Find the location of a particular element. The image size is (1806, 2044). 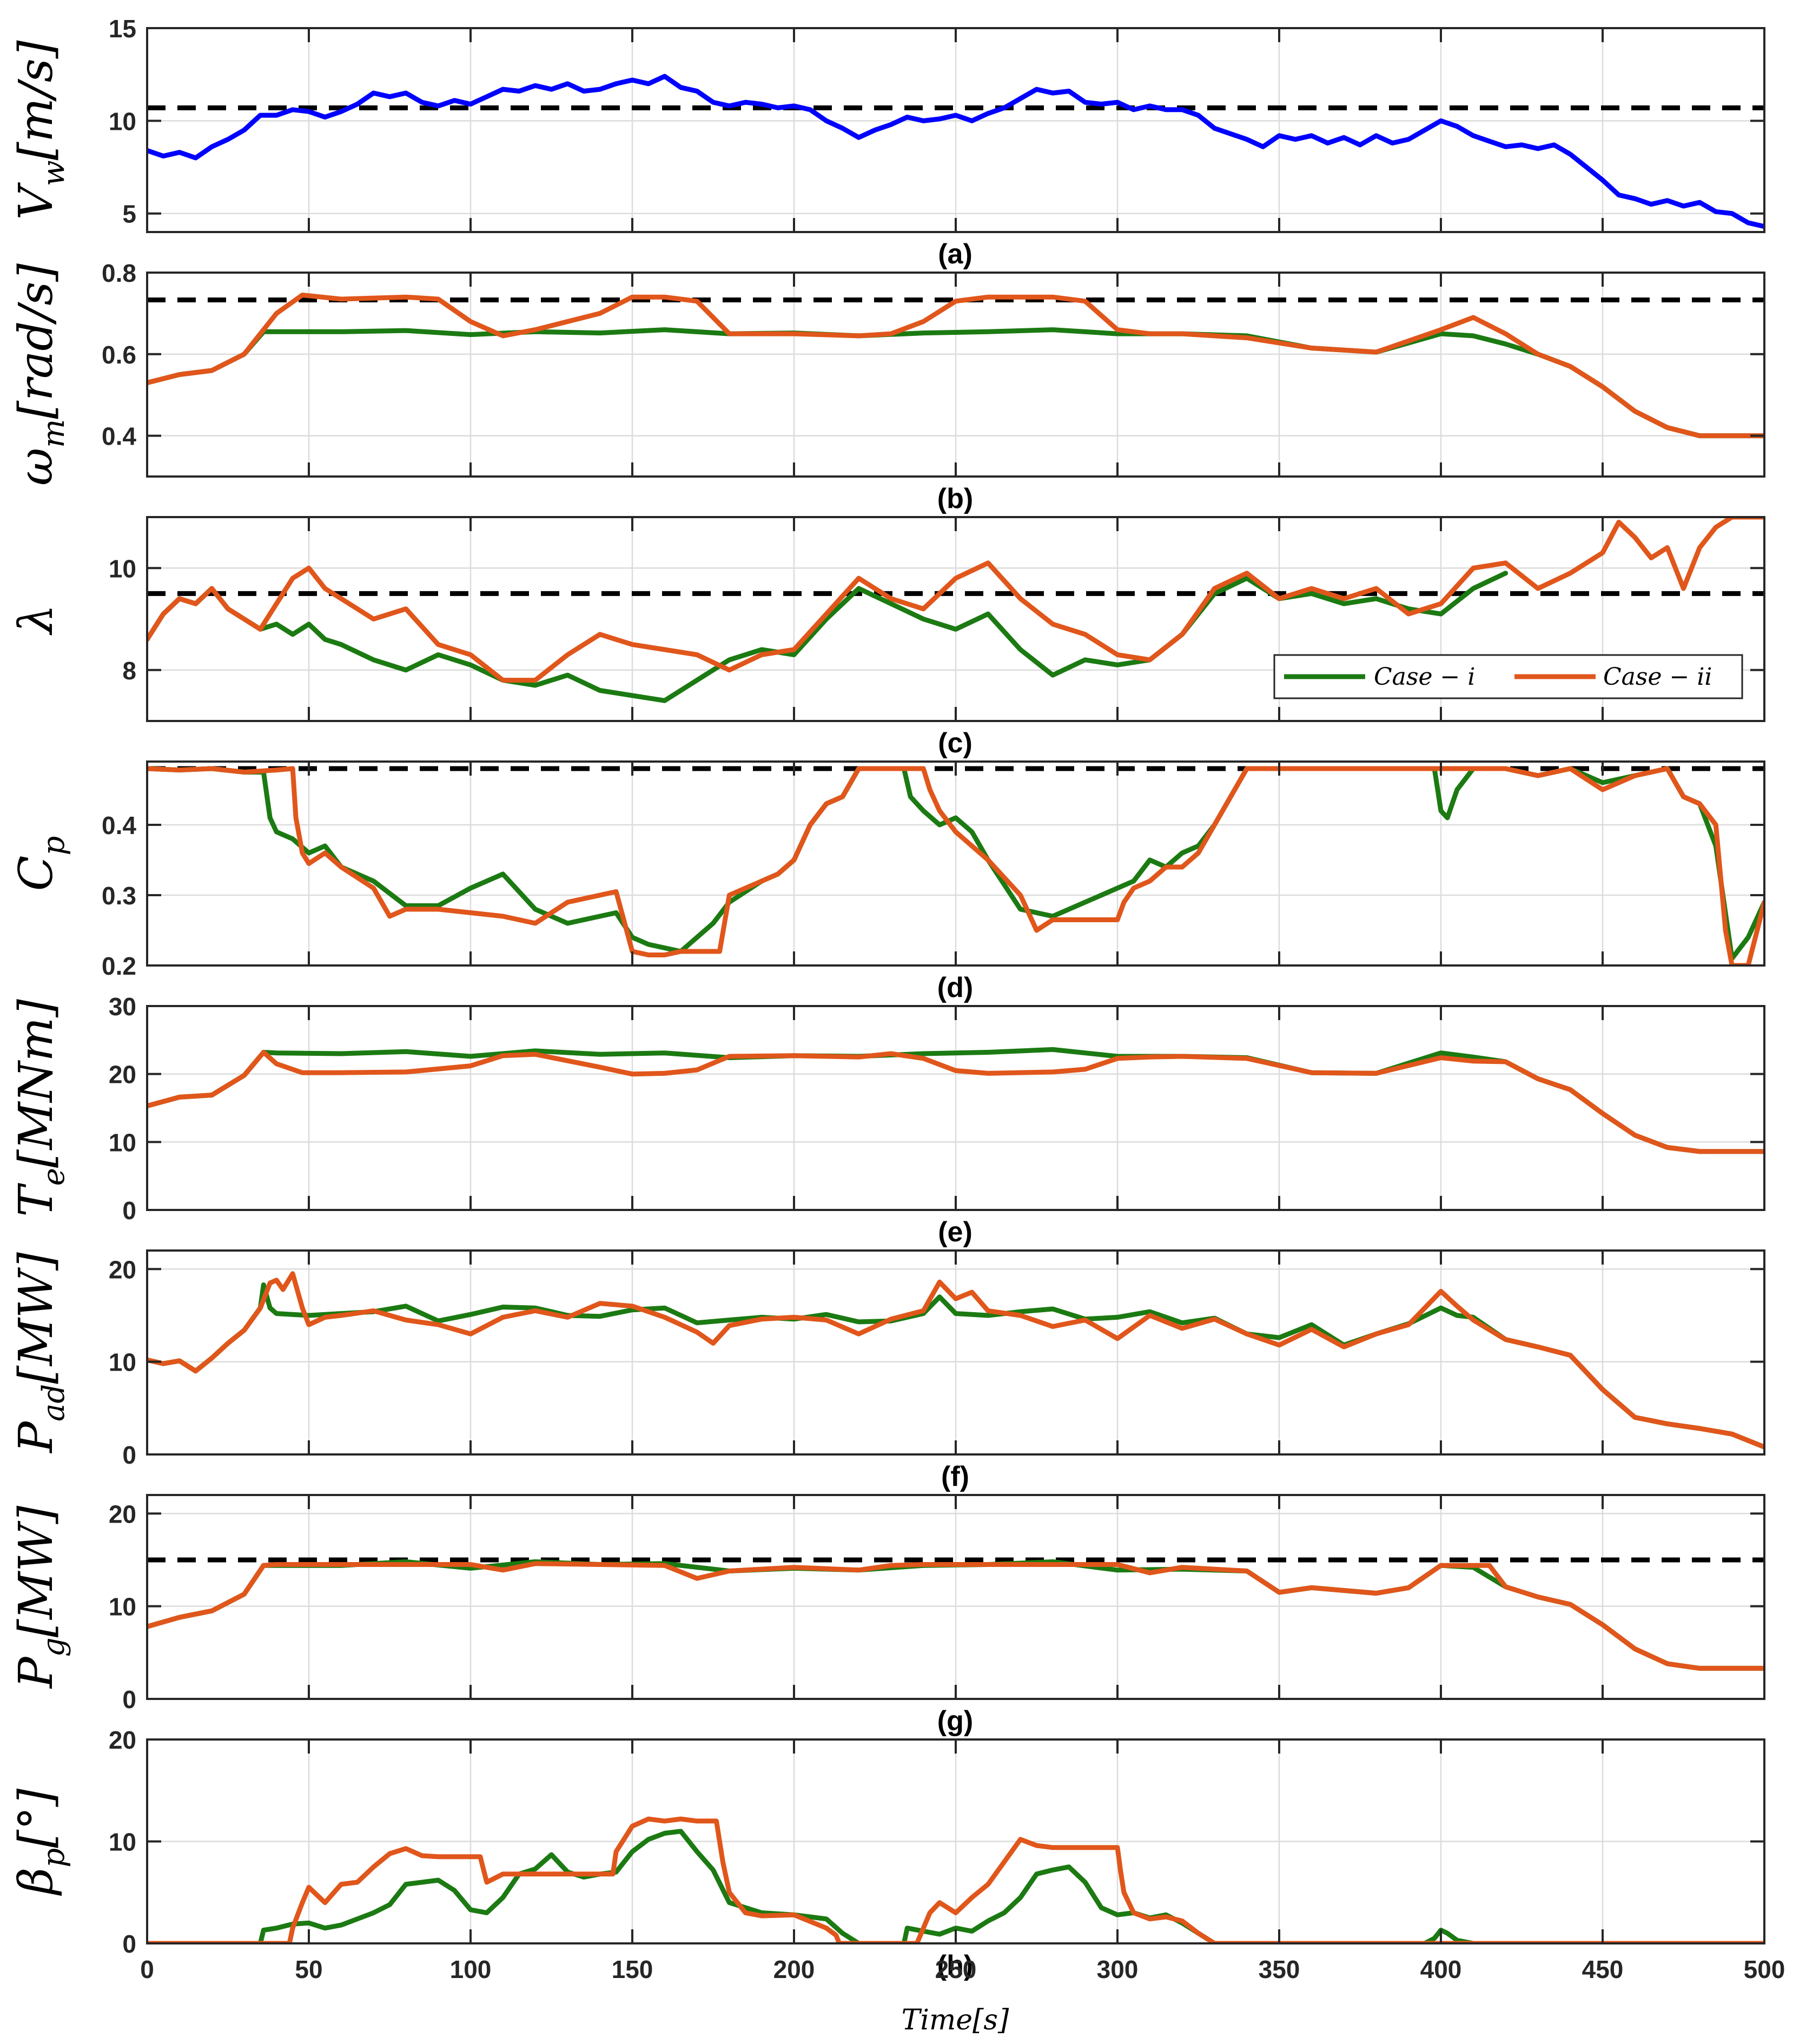

y-axis-label: ωm[rad/s] is located at coordinates (40, 375).